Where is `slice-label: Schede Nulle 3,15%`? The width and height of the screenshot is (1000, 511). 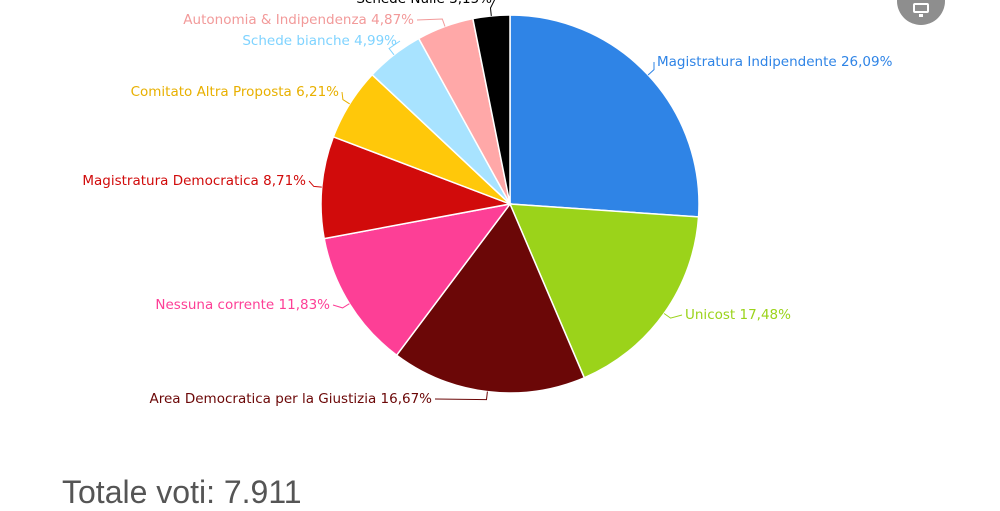 slice-label: Schede Nulle 3,15% is located at coordinates (424, 3).